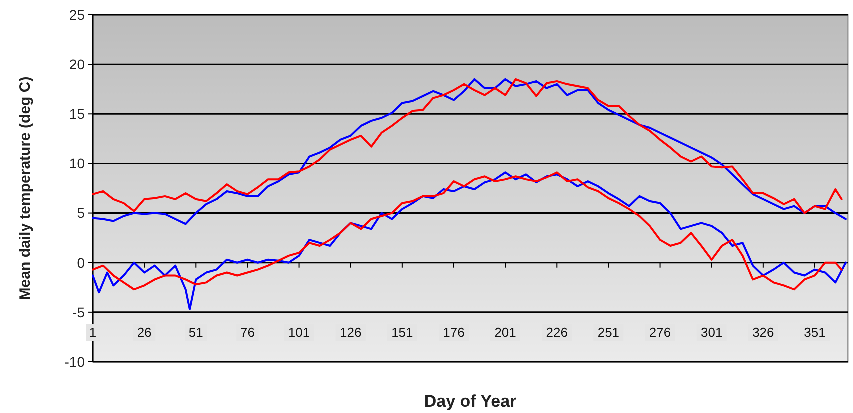  Describe the element at coordinates (471, 401) in the screenshot. I see `x-axis-title: Day of Year` at that location.